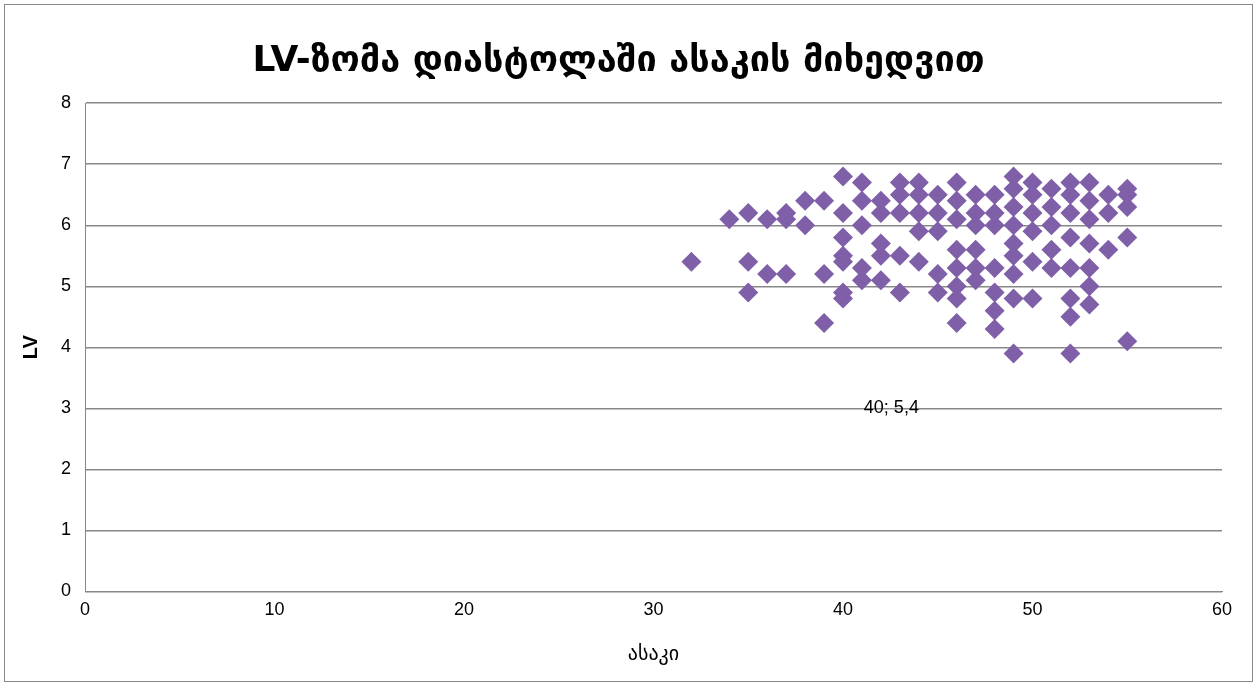  What do you see at coordinates (85, 609) in the screenshot?
I see `x-tick-label: 0` at bounding box center [85, 609].